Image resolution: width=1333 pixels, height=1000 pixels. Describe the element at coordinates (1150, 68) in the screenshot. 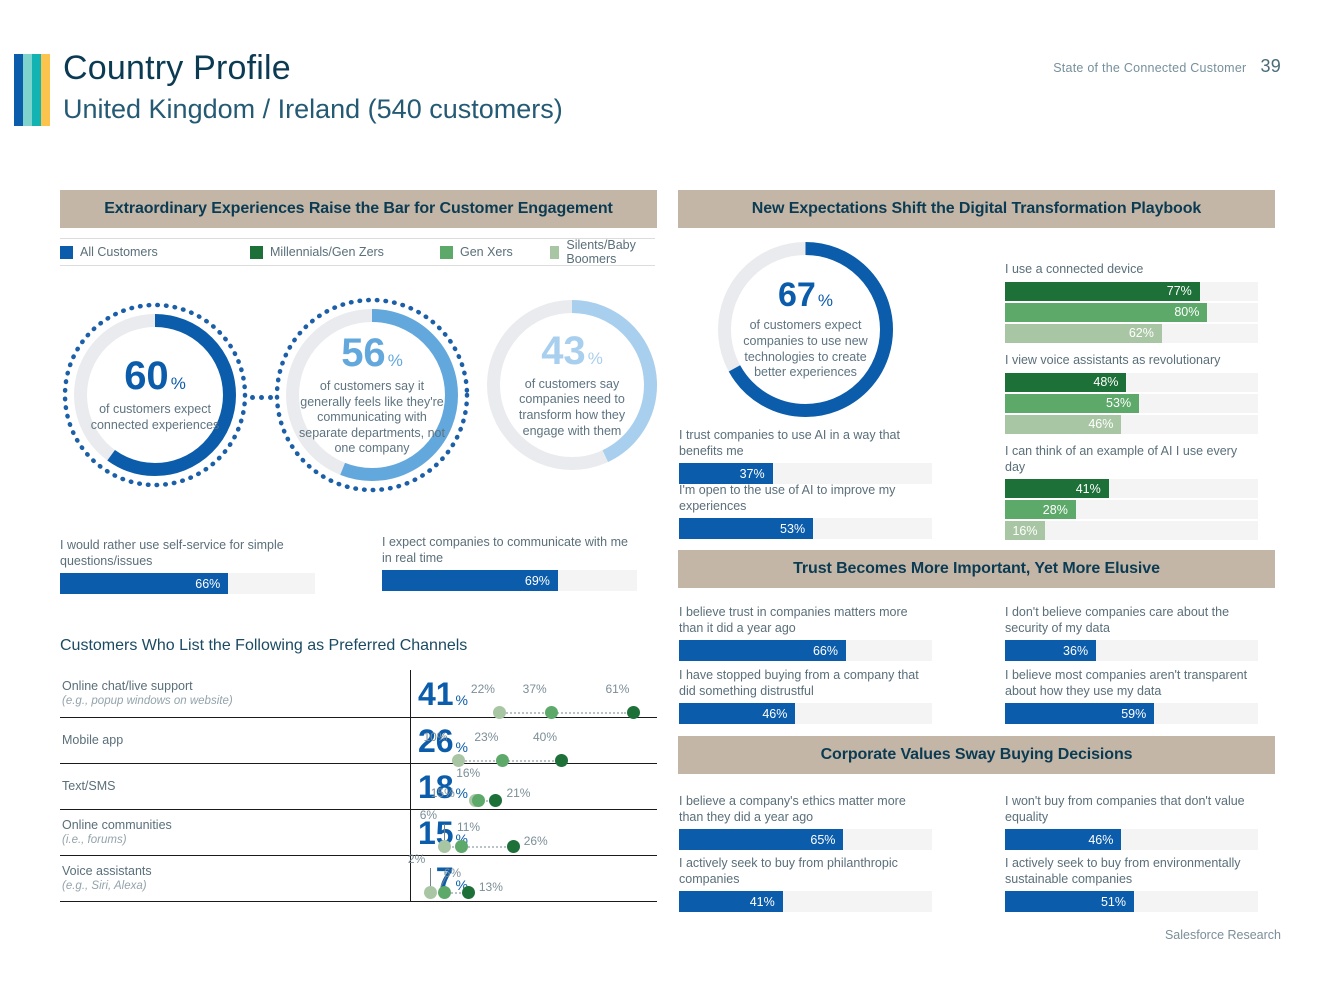

I see `document-name: State of the Connected Customer` at that location.